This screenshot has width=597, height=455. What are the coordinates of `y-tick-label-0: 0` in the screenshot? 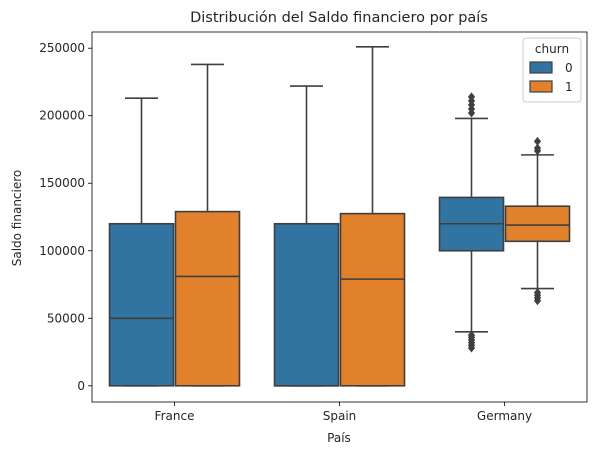 It's located at (81, 386).